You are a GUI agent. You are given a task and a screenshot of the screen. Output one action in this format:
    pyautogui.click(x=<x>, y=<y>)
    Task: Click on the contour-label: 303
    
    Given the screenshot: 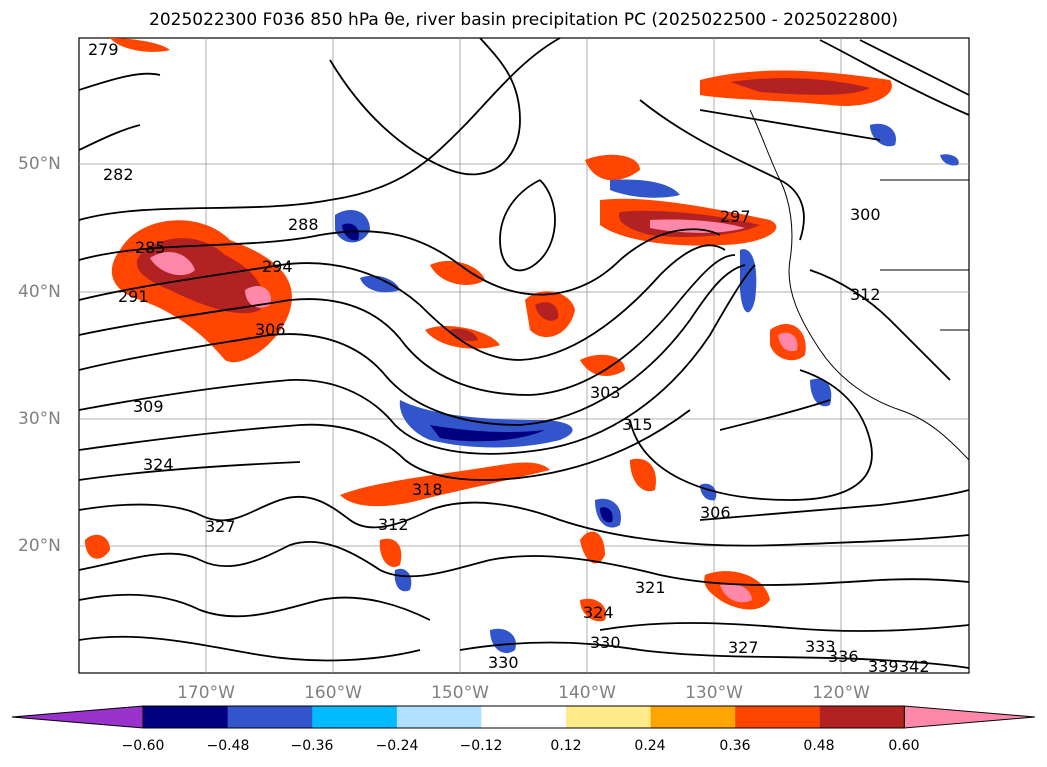 What is the action you would take?
    pyautogui.click(x=605, y=392)
    